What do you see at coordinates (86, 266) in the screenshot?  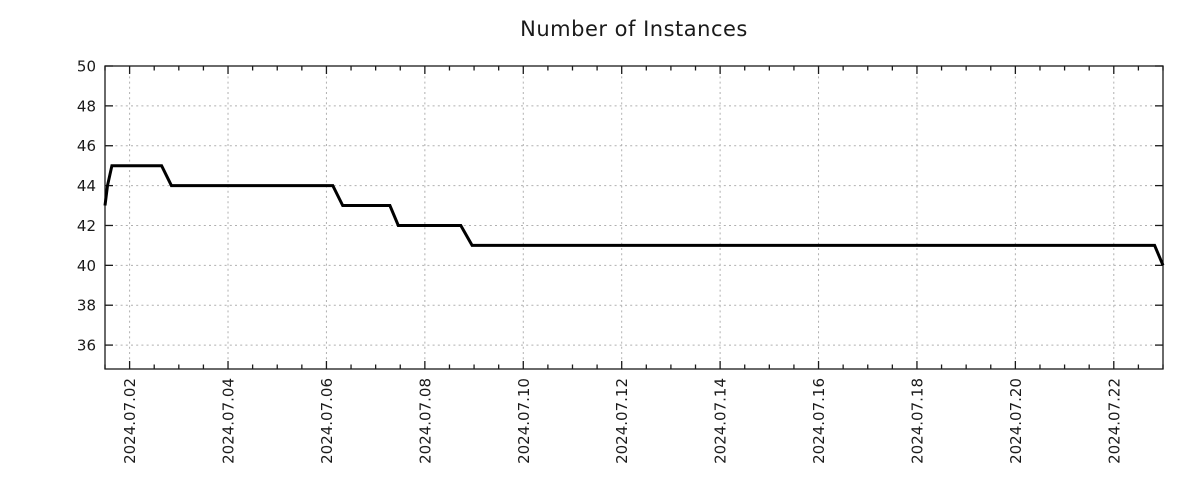 I see `y-tick-label: 40` at bounding box center [86, 266].